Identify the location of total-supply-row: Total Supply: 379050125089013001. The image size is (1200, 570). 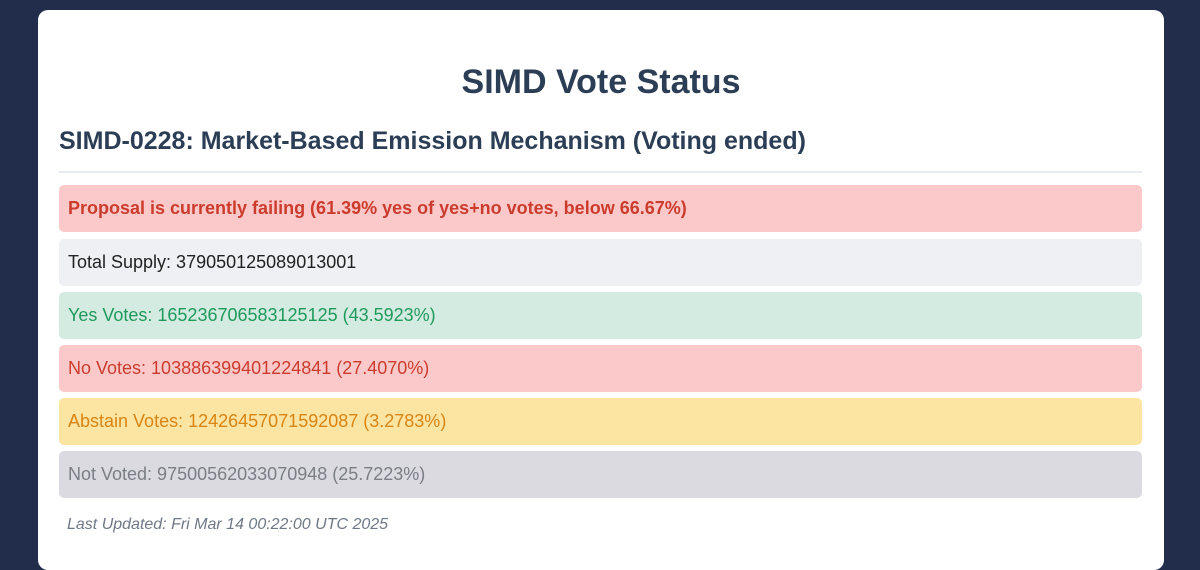
(600, 262).